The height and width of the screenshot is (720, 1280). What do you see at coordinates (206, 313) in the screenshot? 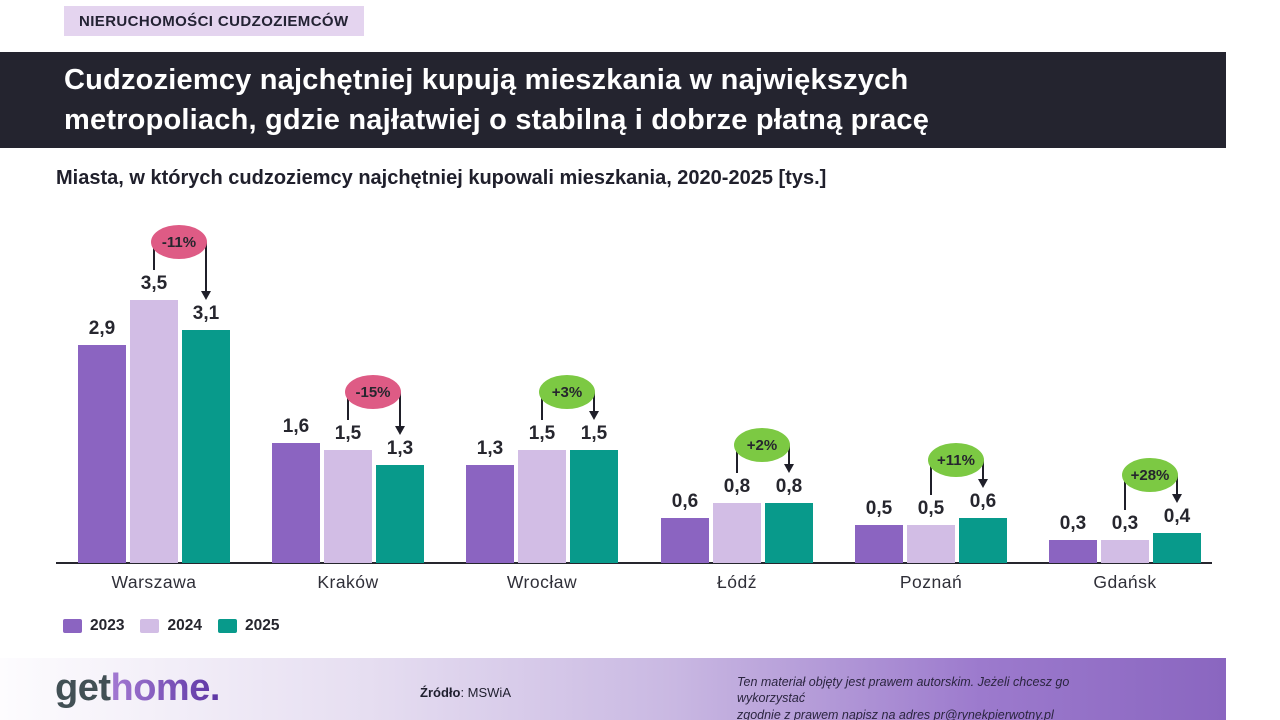
I see `bar-value-label: 3,1` at bounding box center [206, 313].